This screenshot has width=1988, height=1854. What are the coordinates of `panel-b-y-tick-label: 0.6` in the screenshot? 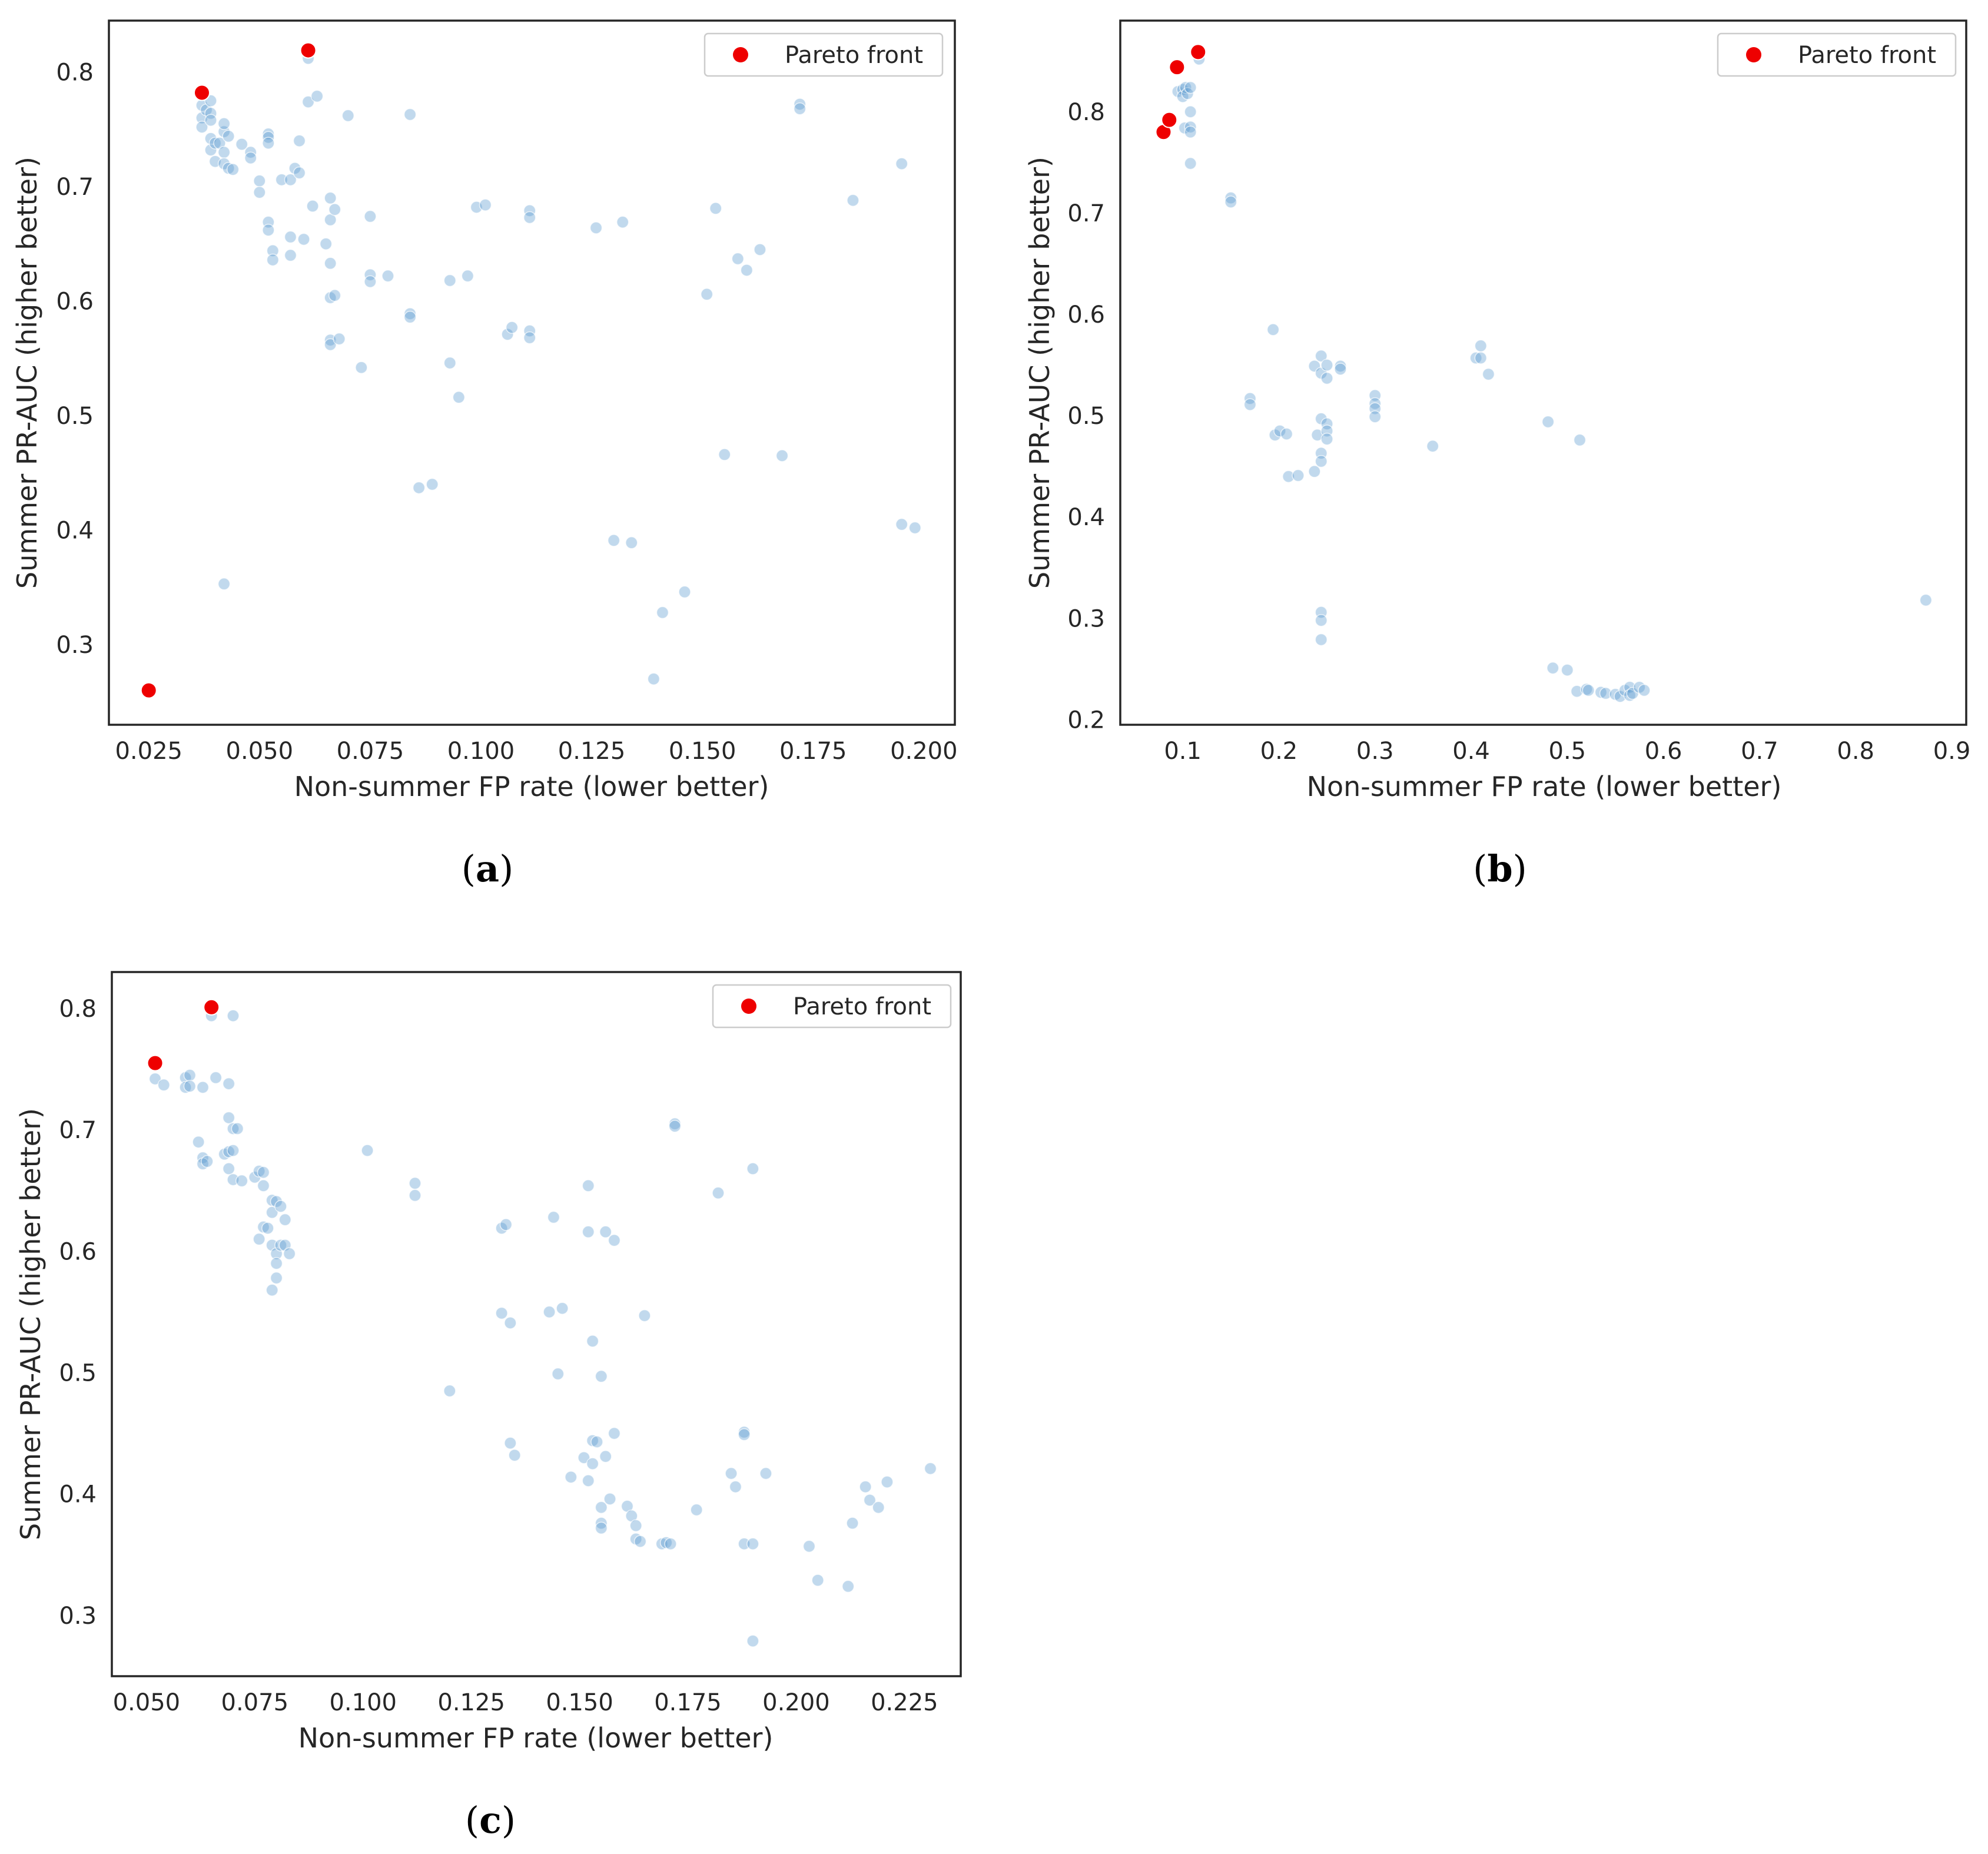 It's located at (1086, 315).